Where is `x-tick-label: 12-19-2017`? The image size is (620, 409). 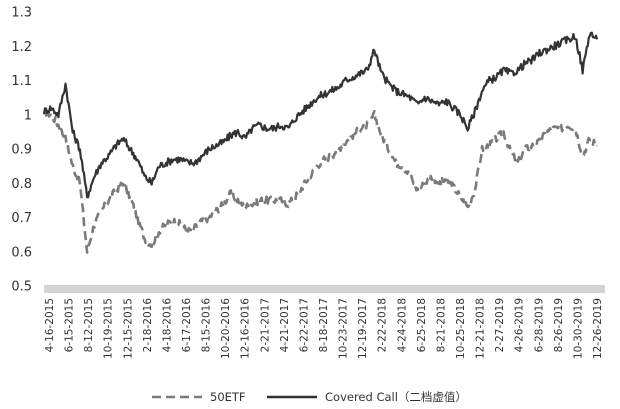 x-tick-label: 12-19-2017 is located at coordinates (363, 328).